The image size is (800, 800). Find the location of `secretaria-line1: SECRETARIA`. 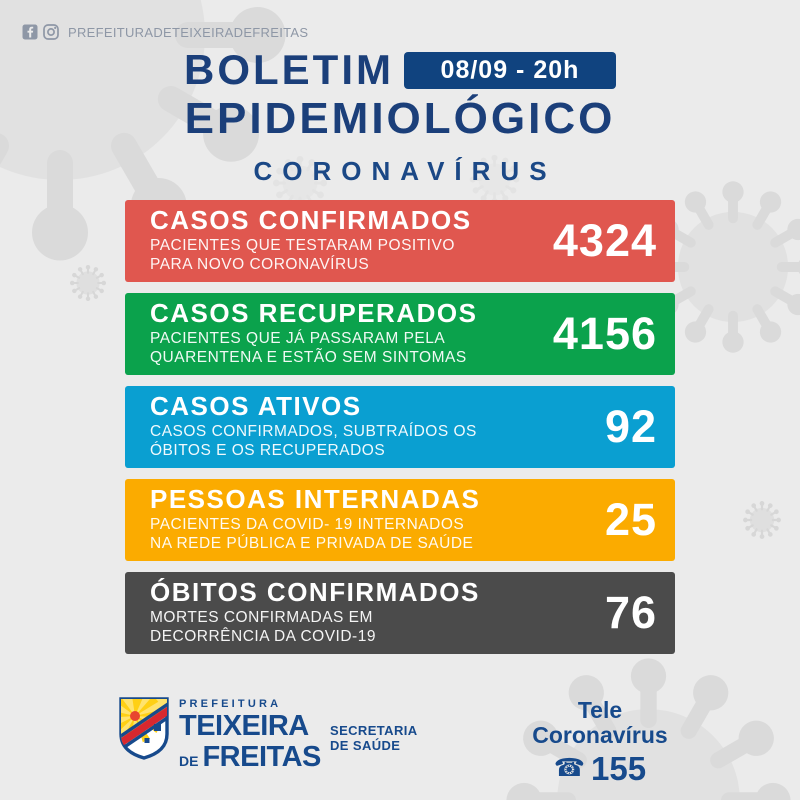

secretaria-line1: SECRETARIA is located at coordinates (374, 730).